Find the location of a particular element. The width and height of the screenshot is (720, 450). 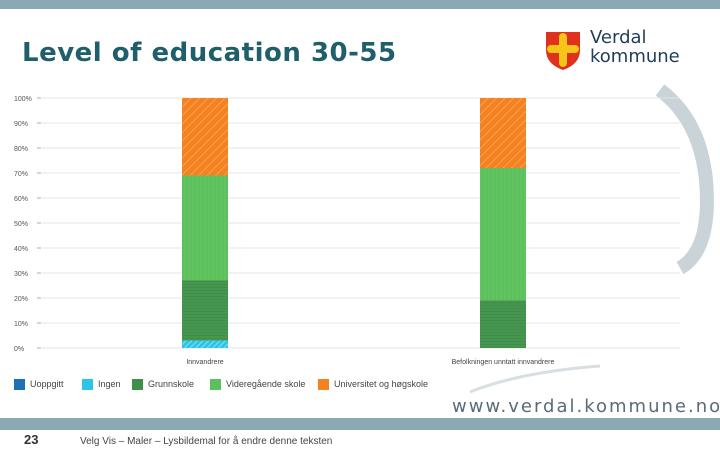

x-category-label: Innvandrere is located at coordinates (204, 362).